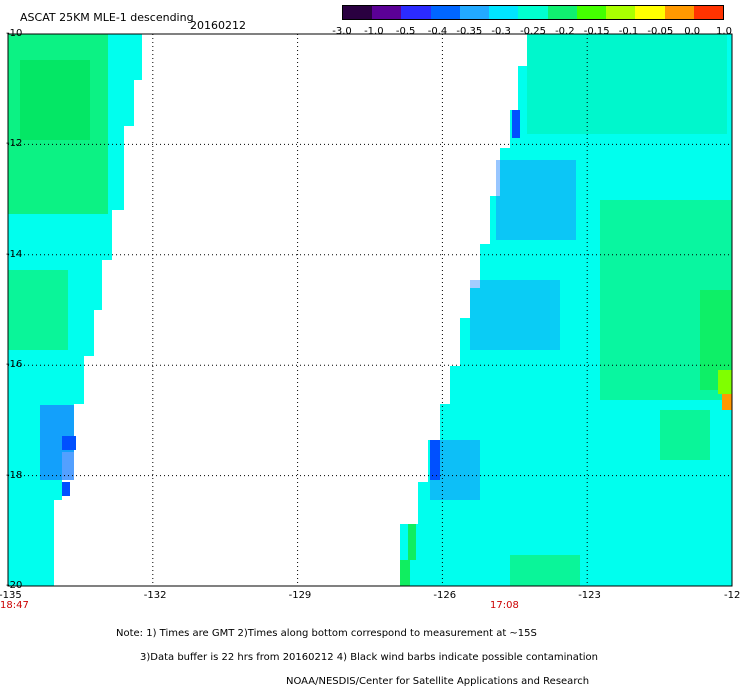  What do you see at coordinates (732, 595) in the screenshot?
I see `longitude-label: -120` at bounding box center [732, 595].